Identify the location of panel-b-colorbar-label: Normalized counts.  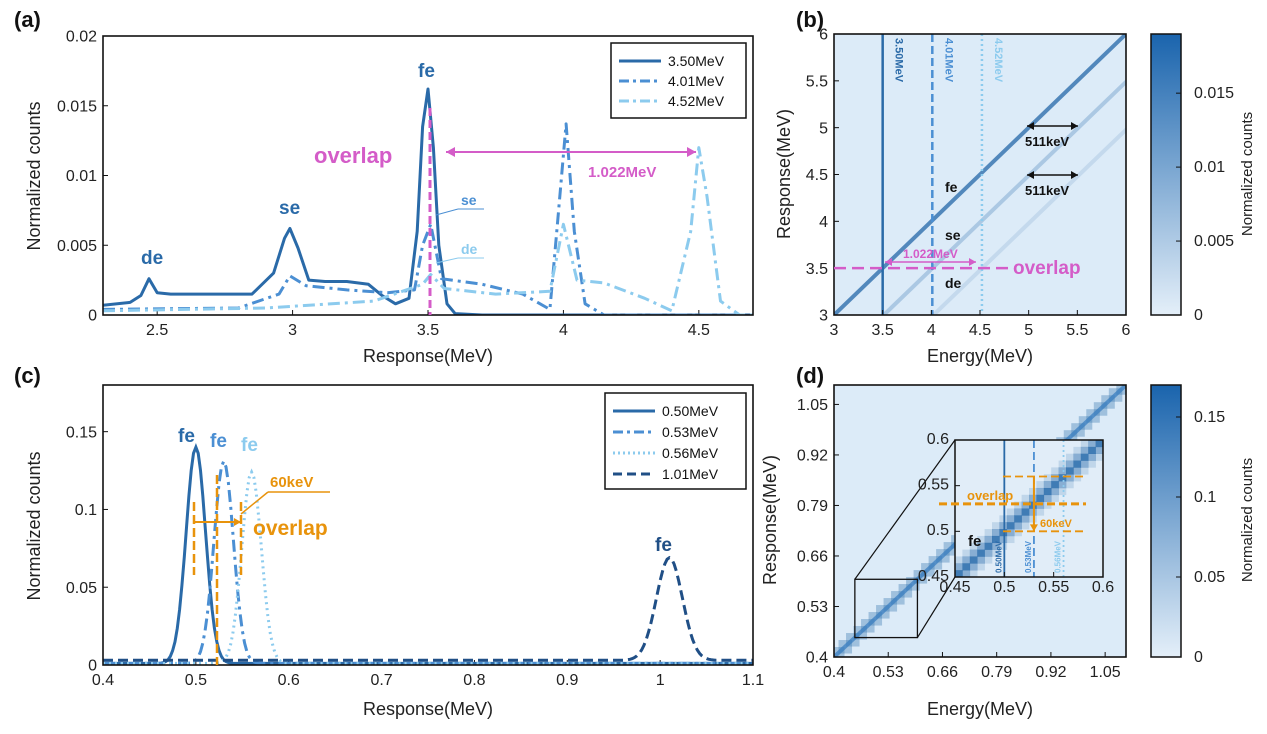
(1247, 174).